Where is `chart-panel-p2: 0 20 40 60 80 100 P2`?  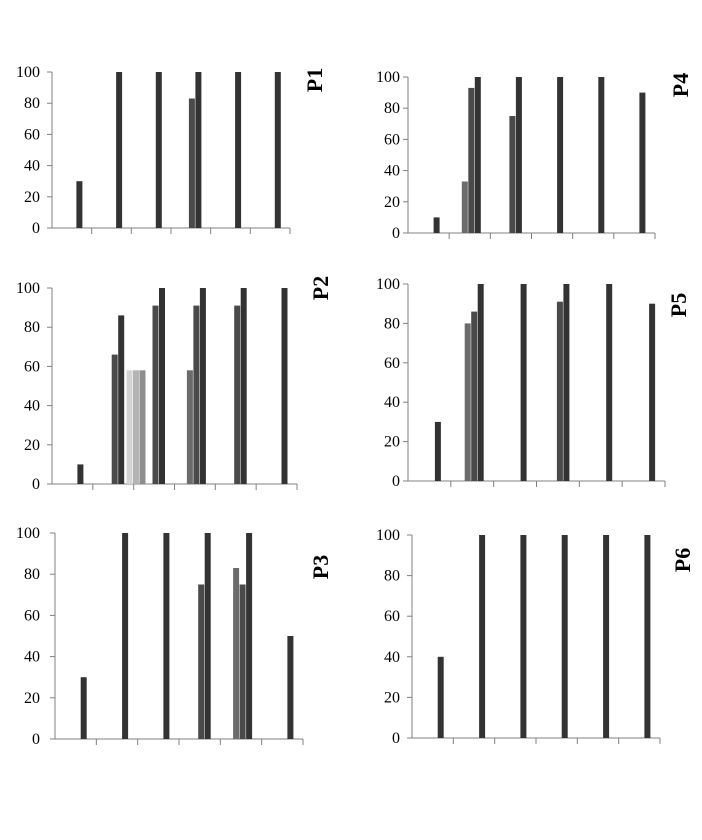
chart-panel-p2: 0 20 40 60 80 100 P2 is located at coordinates (174, 384).